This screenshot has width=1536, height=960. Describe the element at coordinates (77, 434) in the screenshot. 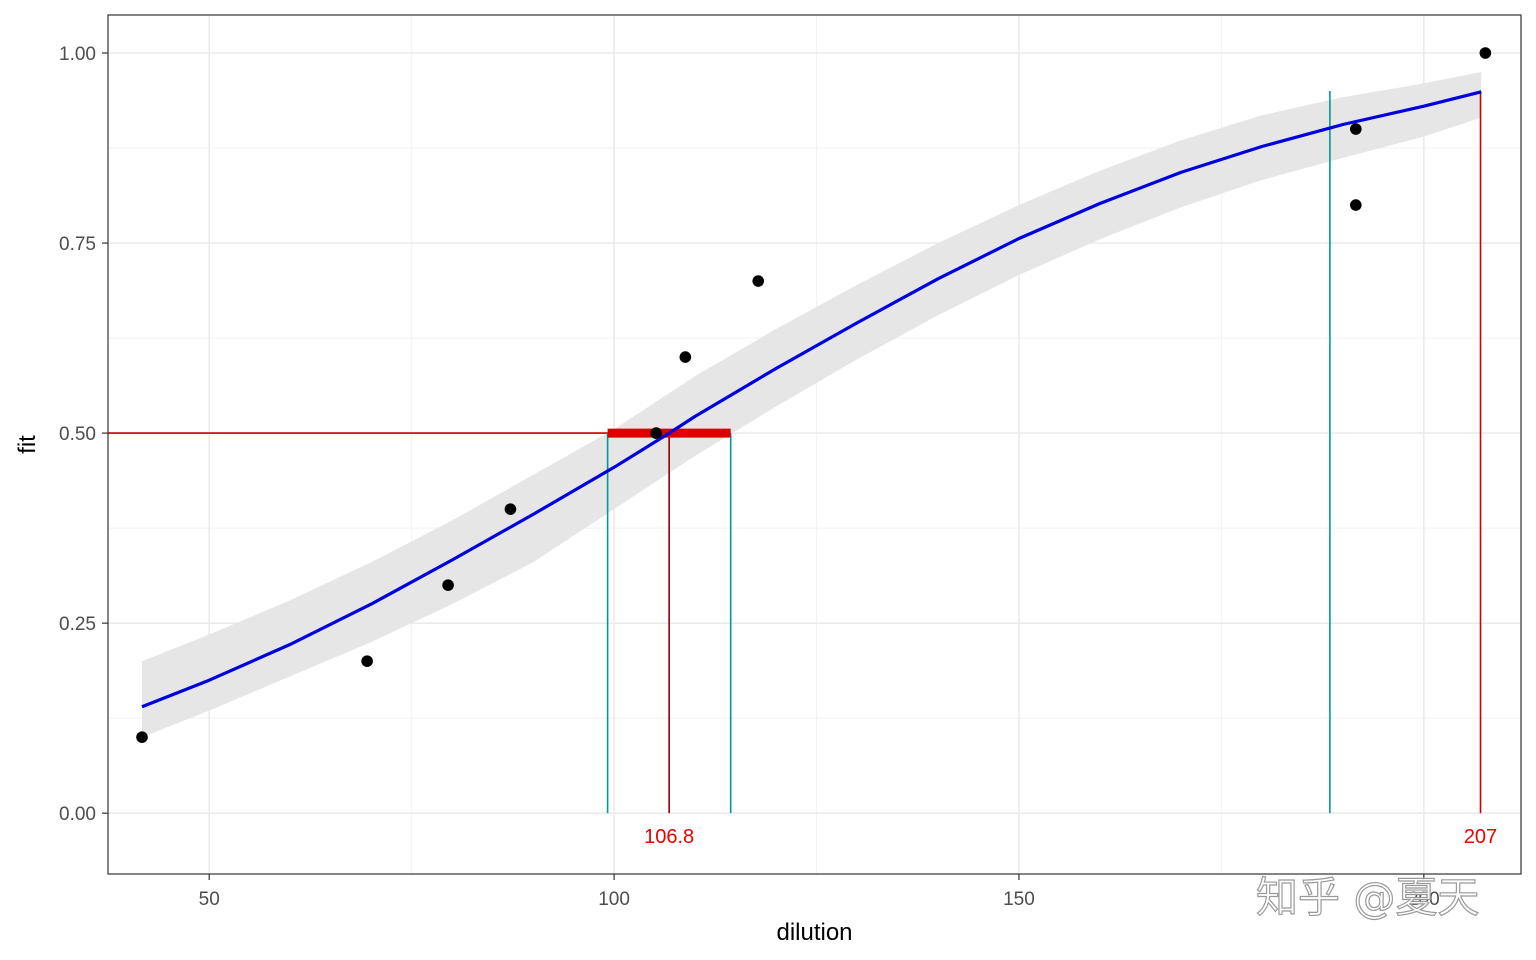

I see `y-tick-label: 0.50` at that location.